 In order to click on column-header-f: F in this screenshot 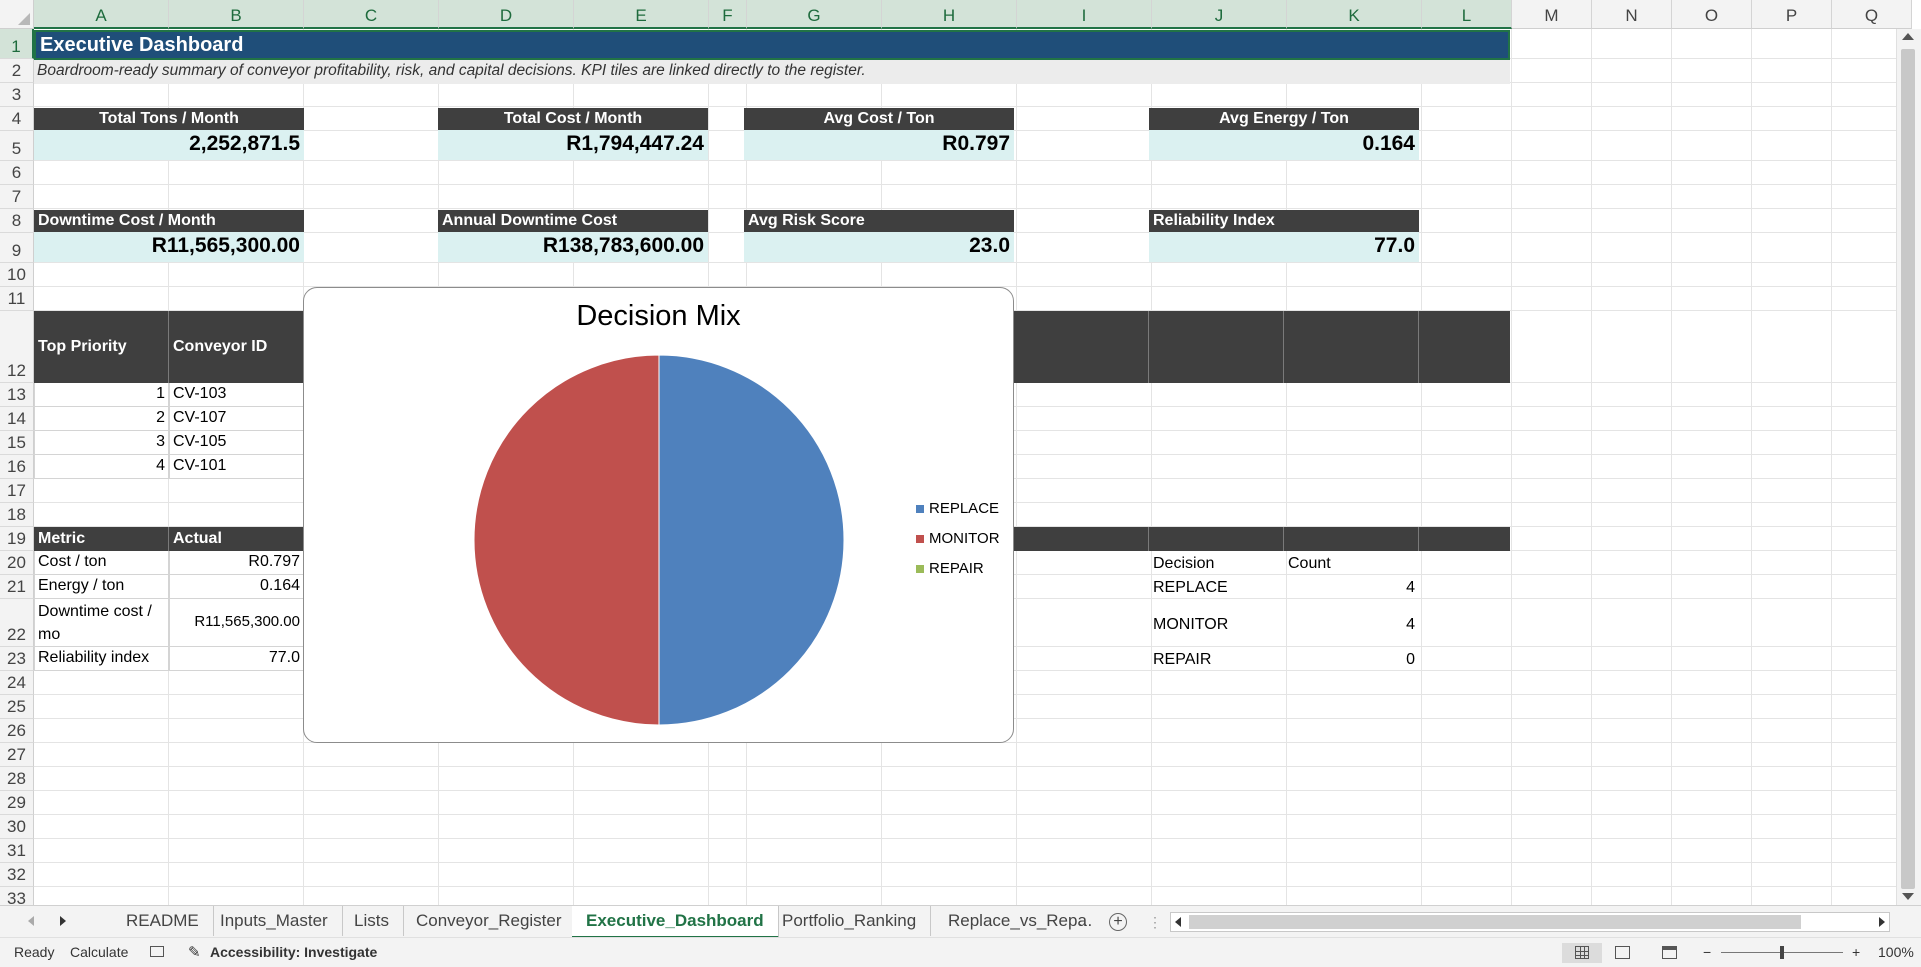, I will do `click(728, 14)`.